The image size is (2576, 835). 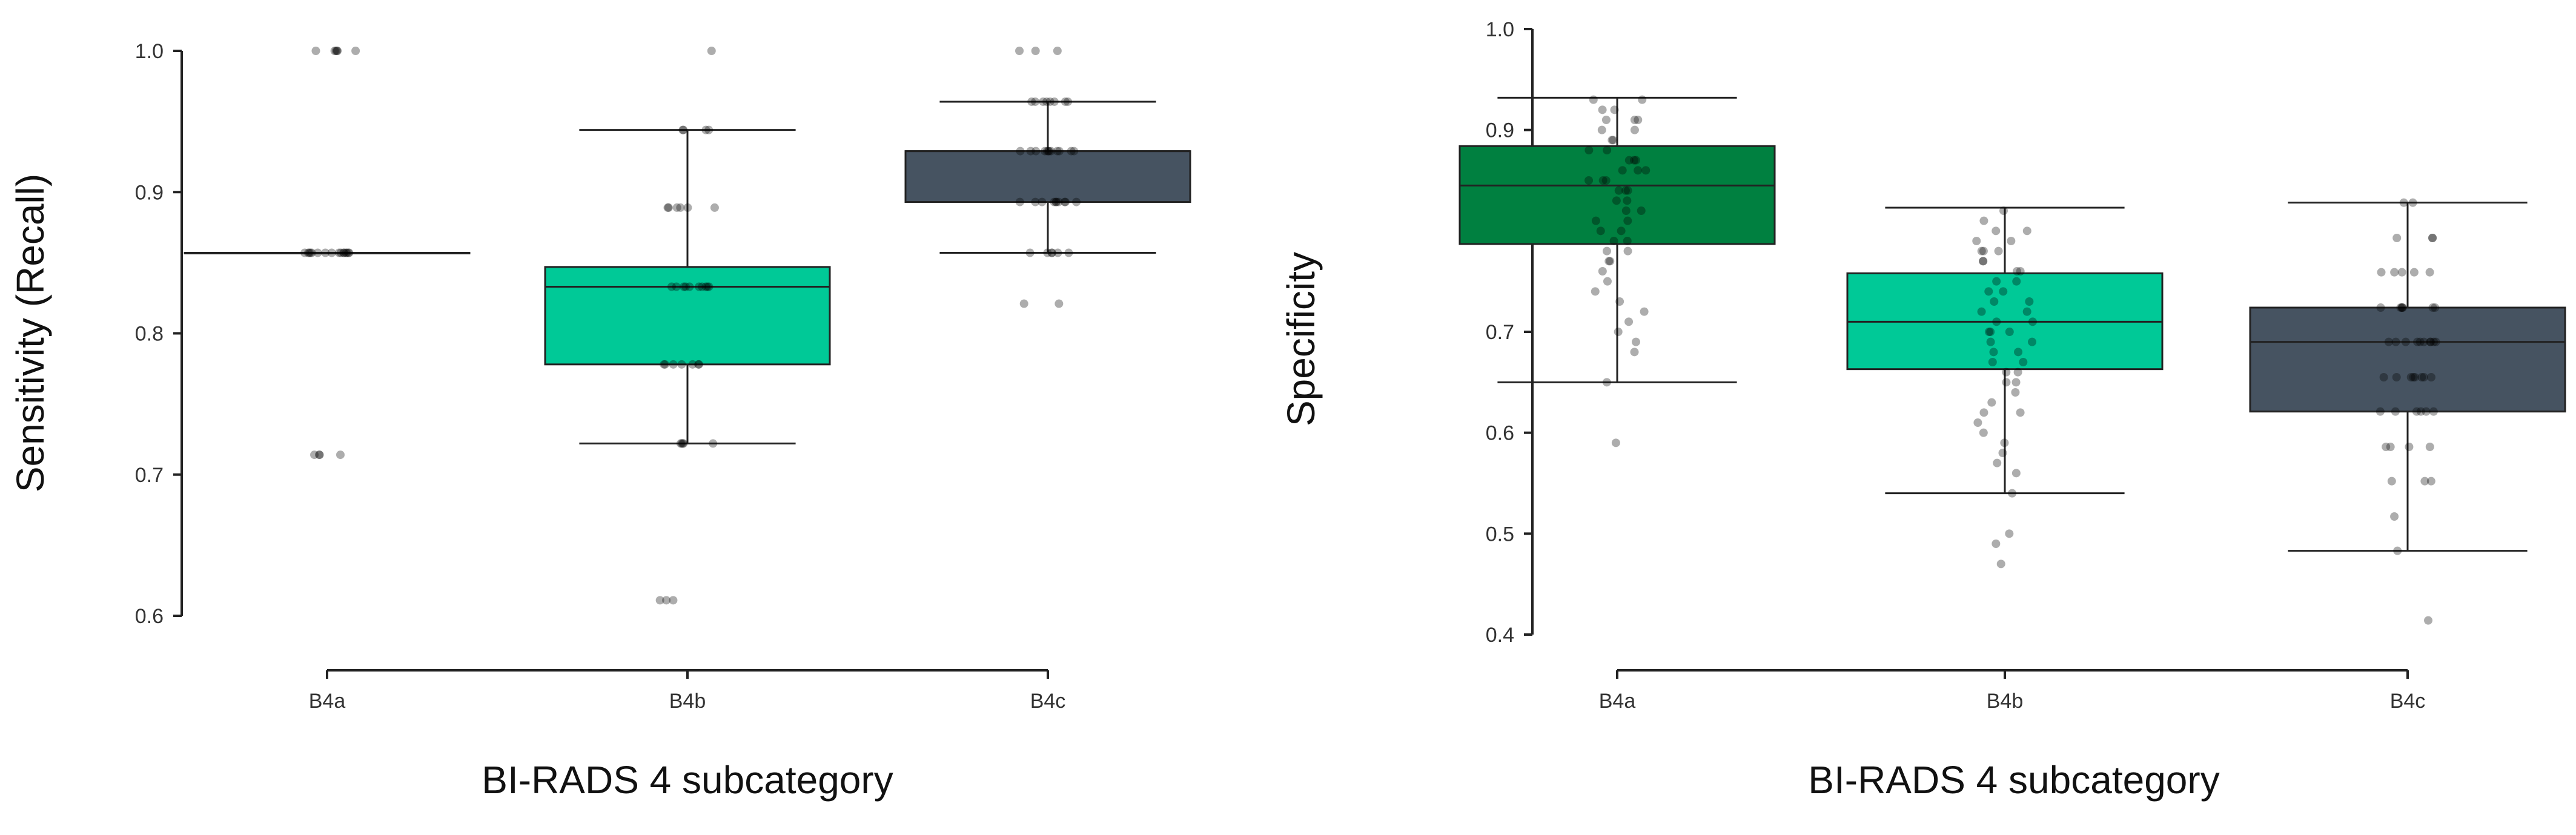 I want to click on p2-b4c-box, so click(x=2407, y=359).